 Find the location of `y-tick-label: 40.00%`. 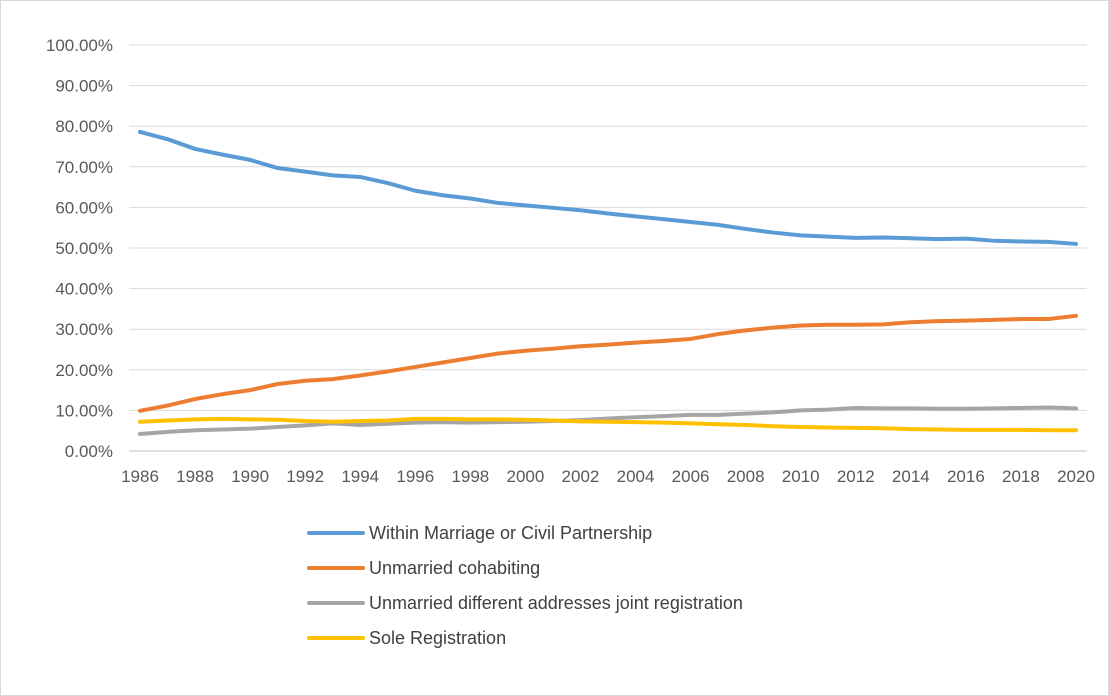

y-tick-label: 40.00% is located at coordinates (84, 289).